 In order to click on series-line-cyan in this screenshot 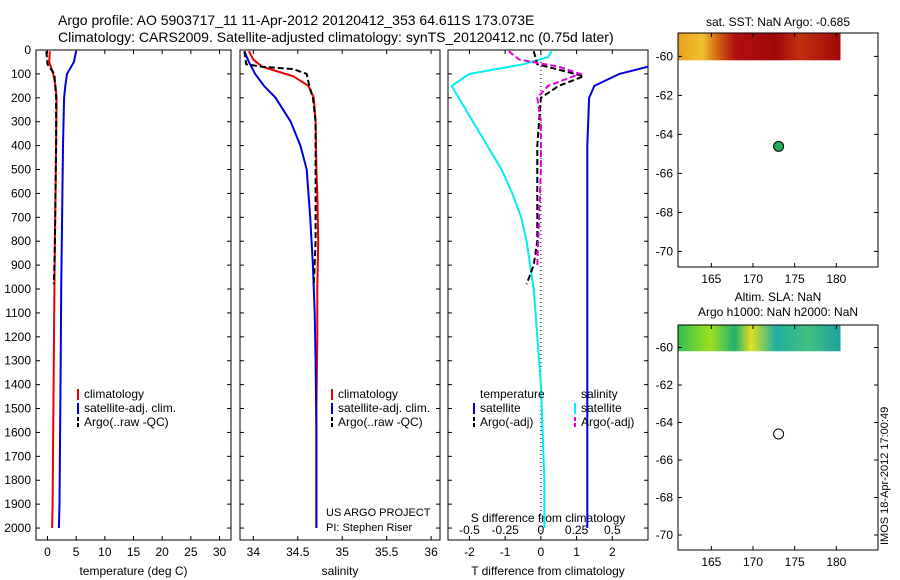, I will do `click(501, 289)`.